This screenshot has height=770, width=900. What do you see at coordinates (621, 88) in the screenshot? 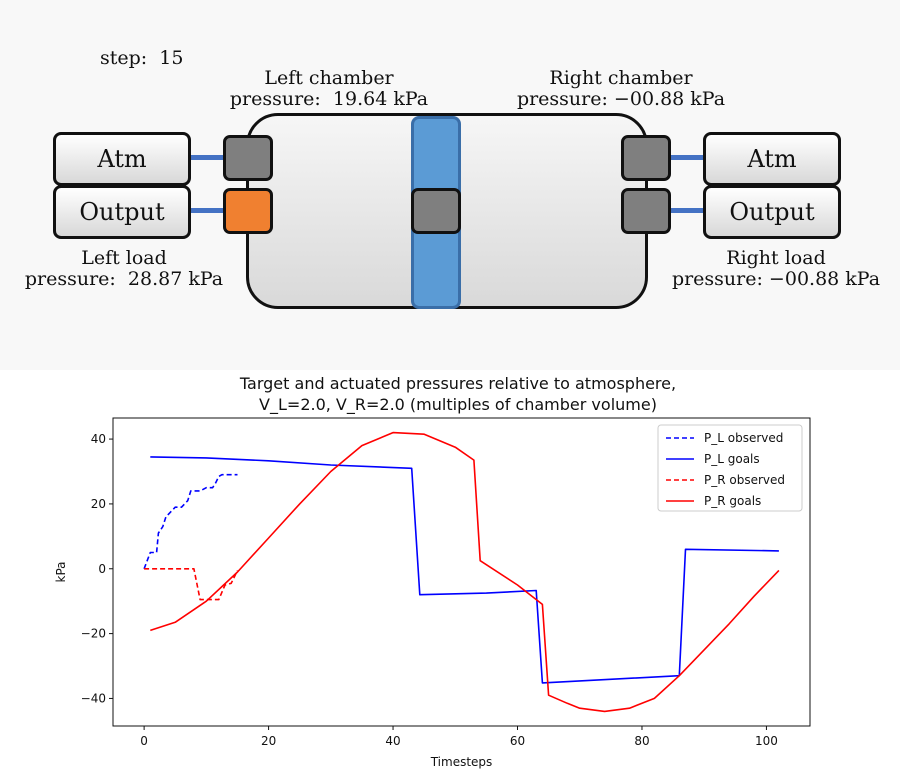
I see `right-chamber-pressure-label: Right chamber pressure: −00.88 kPa` at bounding box center [621, 88].